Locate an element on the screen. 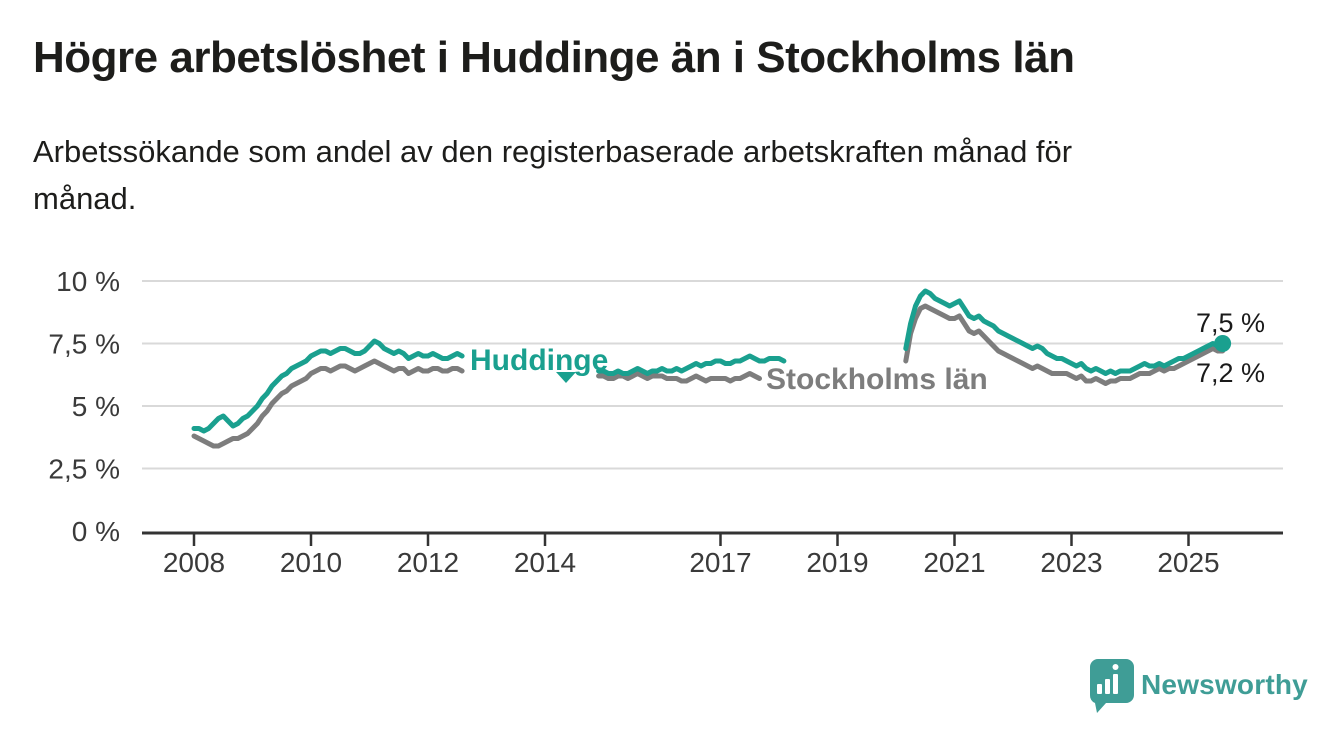  y-tick-label-3: 7,5 % is located at coordinates (84, 344).